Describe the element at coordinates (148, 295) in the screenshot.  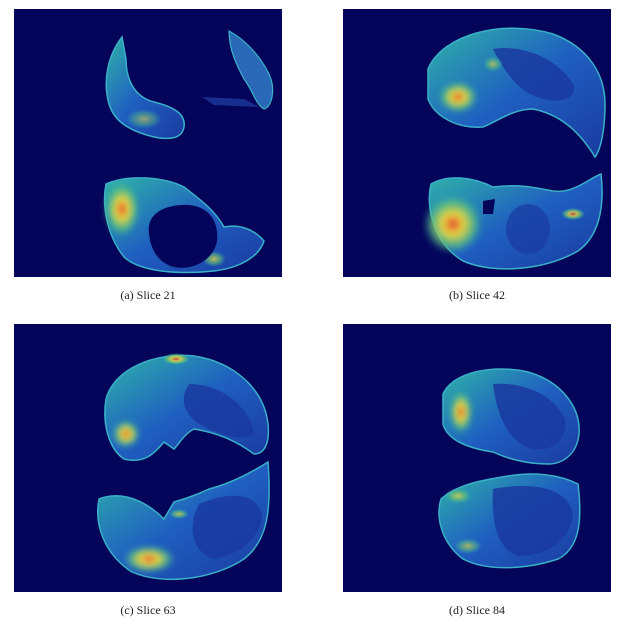
I see `caption-a: (a) Slice 21` at that location.